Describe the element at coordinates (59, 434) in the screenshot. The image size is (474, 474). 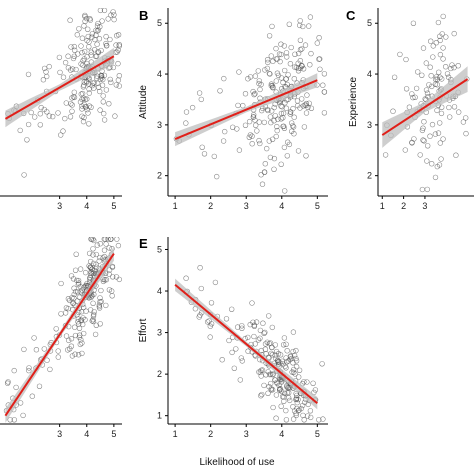
I see `x-tick-label: 3` at that location.